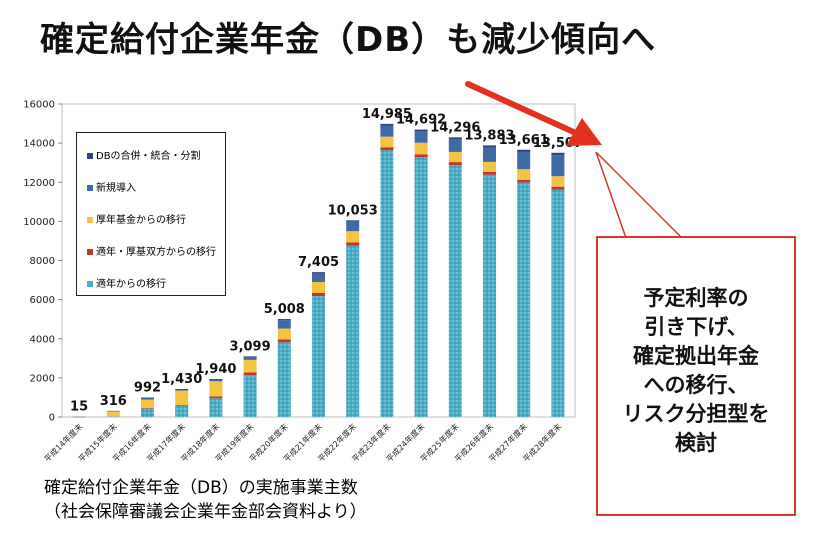 The height and width of the screenshot is (538, 830). What do you see at coordinates (156, 252) in the screenshot?
I see `legend-label: 適年・厚基双方からの移行` at bounding box center [156, 252].